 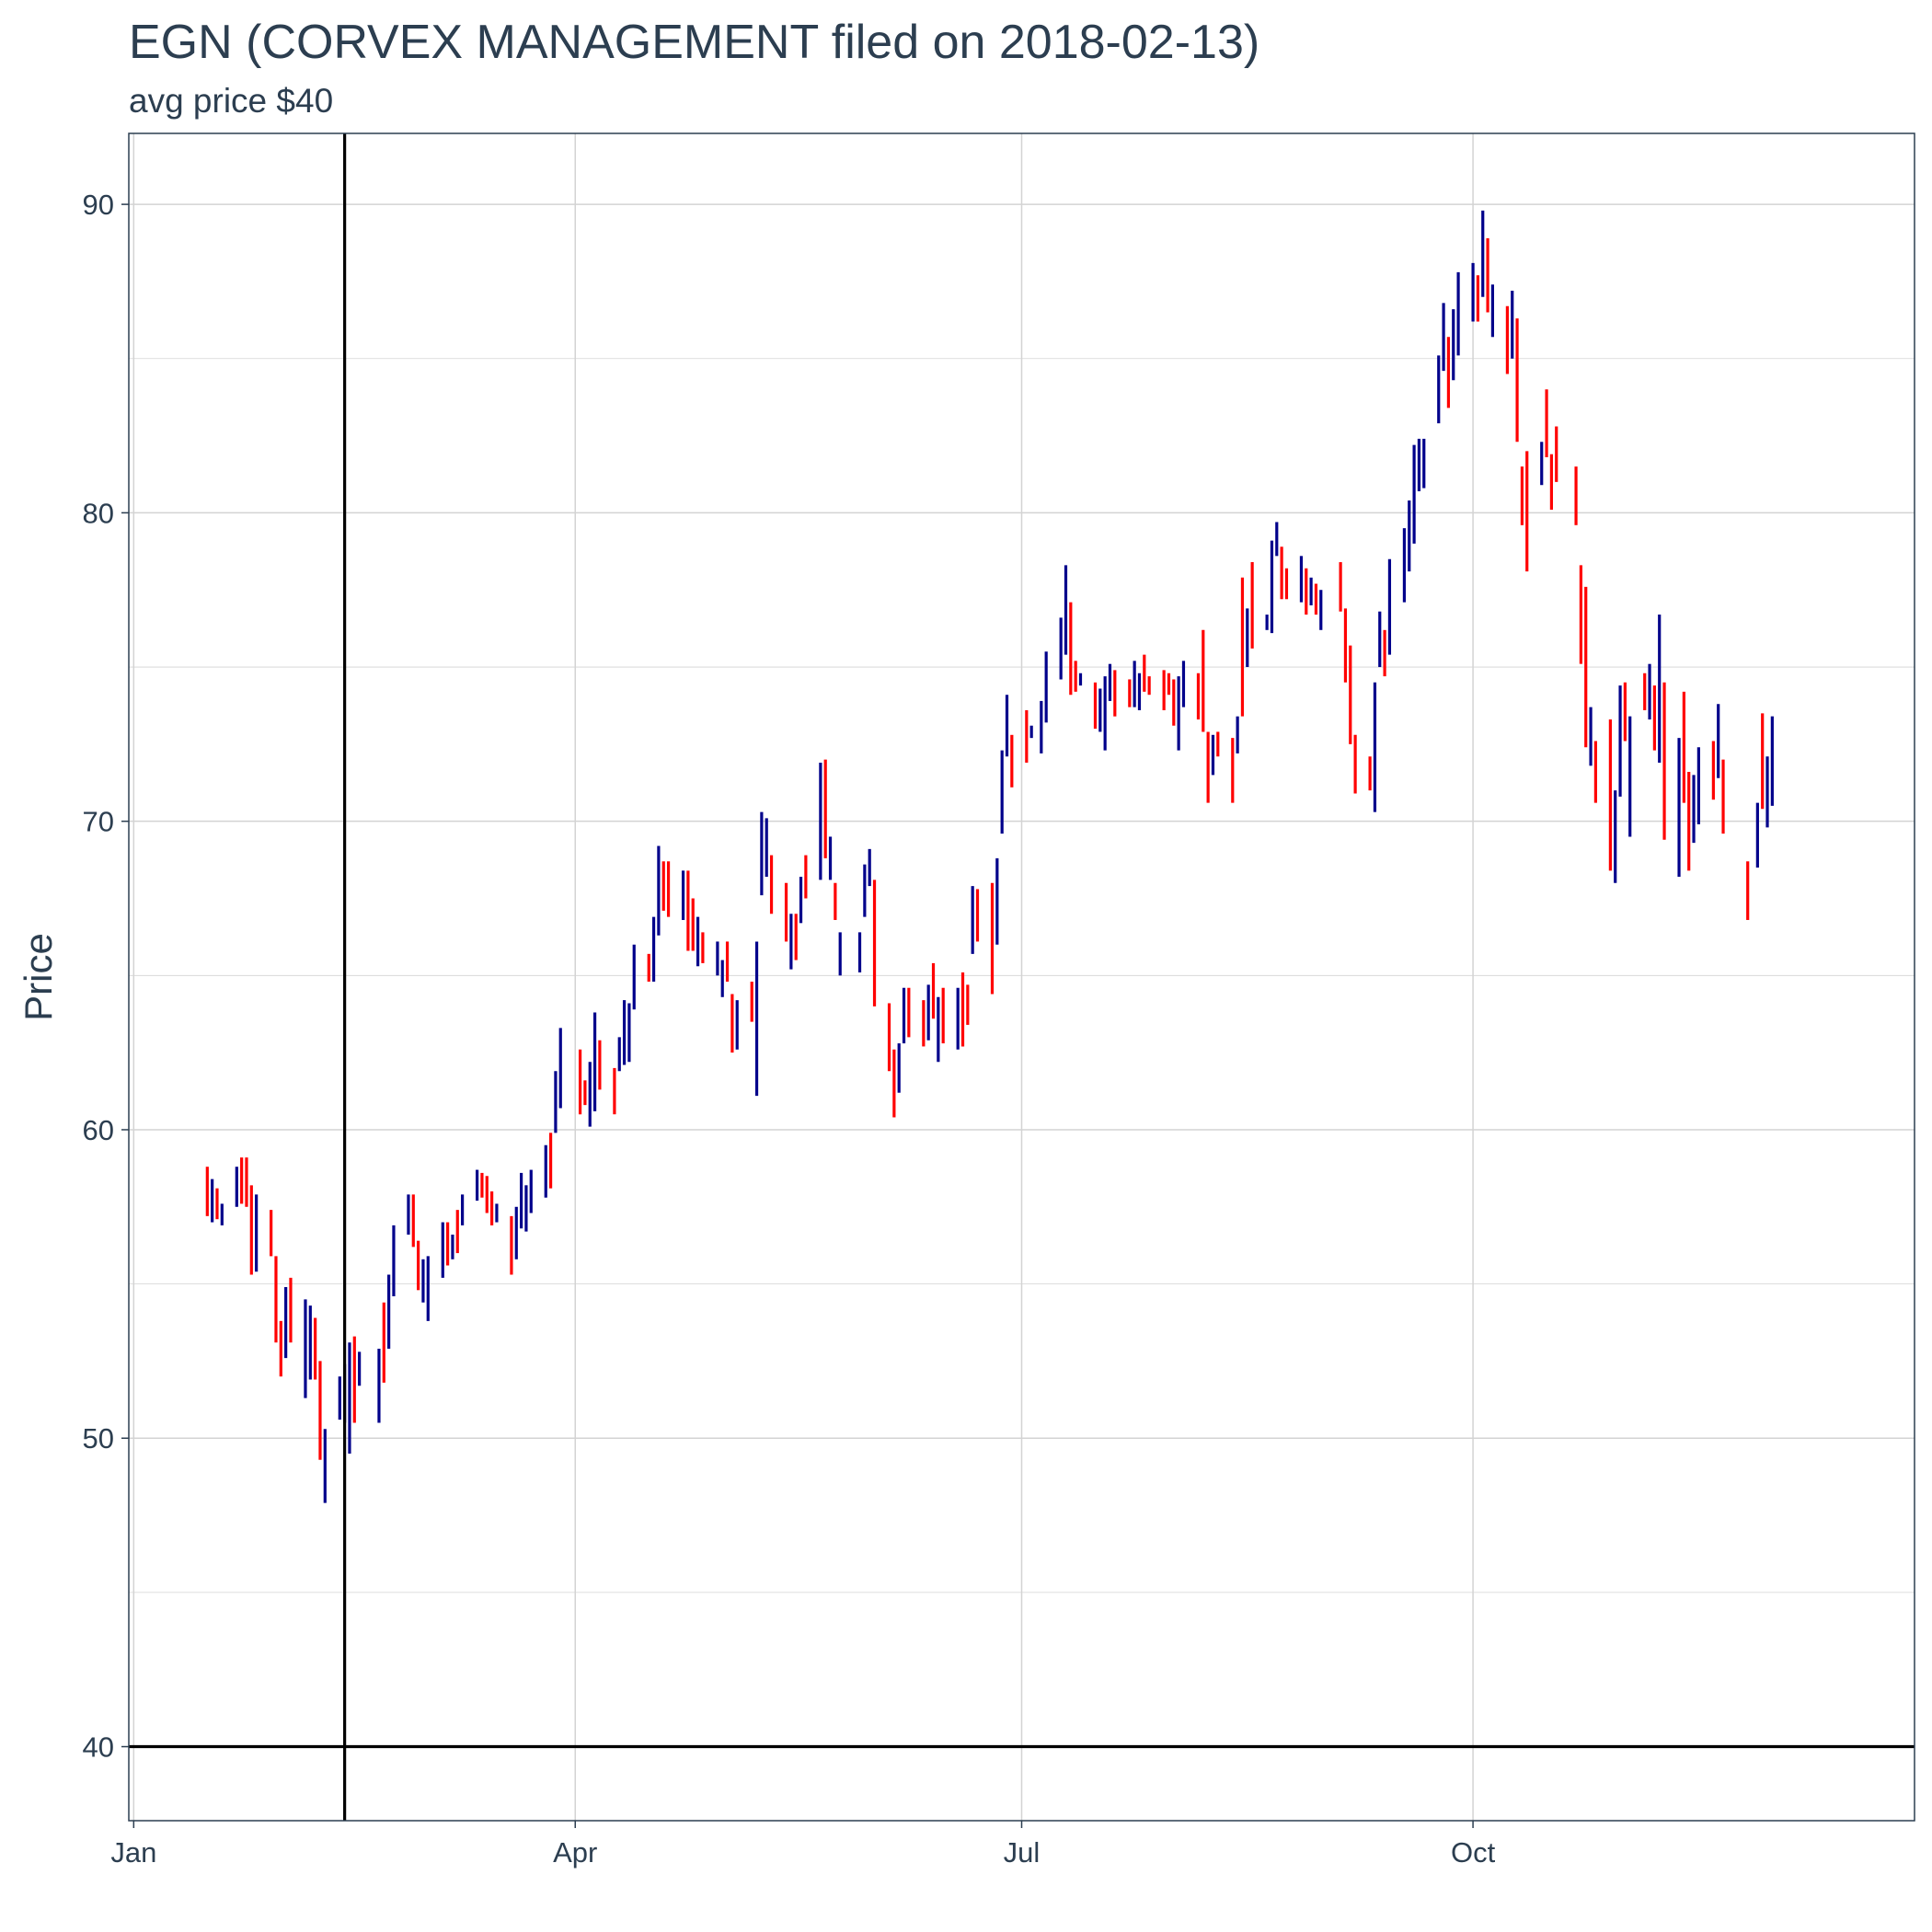 I want to click on x-tick-label: Jan, so click(x=133, y=1852).